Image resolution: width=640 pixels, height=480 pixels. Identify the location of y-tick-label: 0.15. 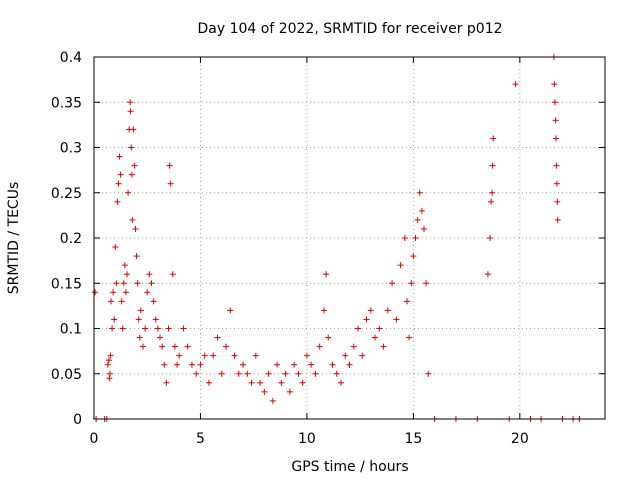
(66, 284).